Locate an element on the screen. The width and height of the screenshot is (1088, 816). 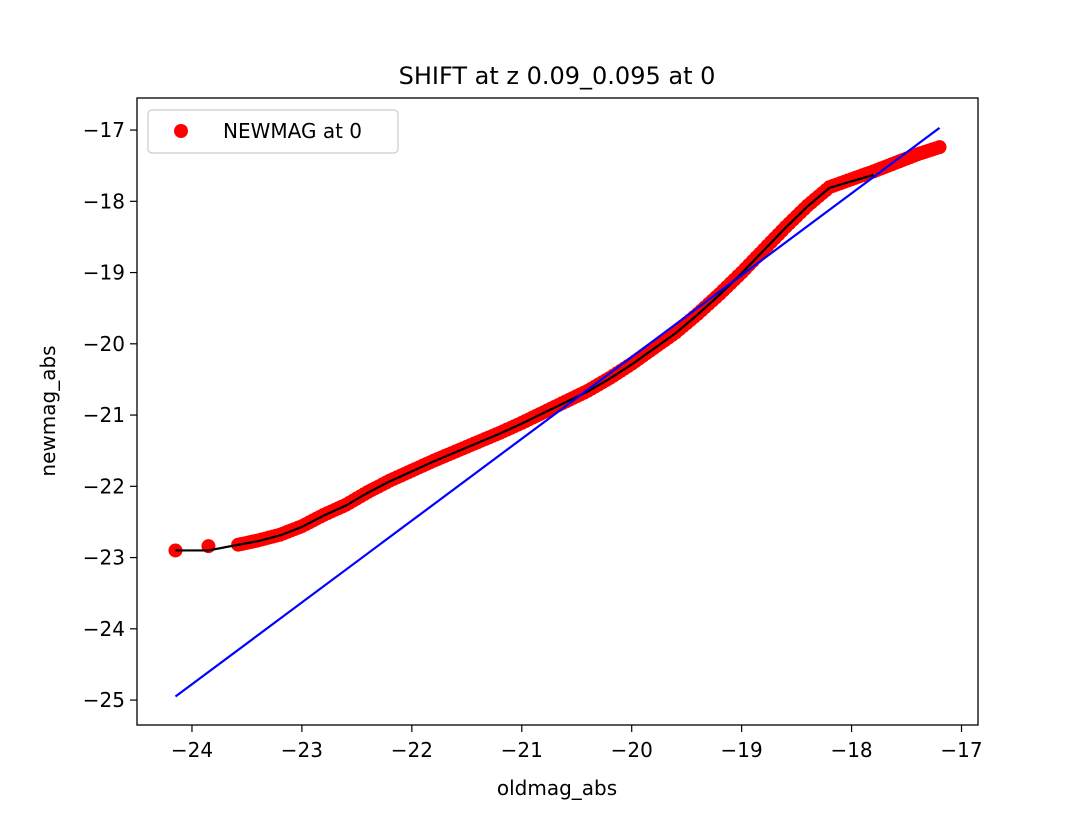
y-tick-label: −17 is located at coordinates (104, 130).